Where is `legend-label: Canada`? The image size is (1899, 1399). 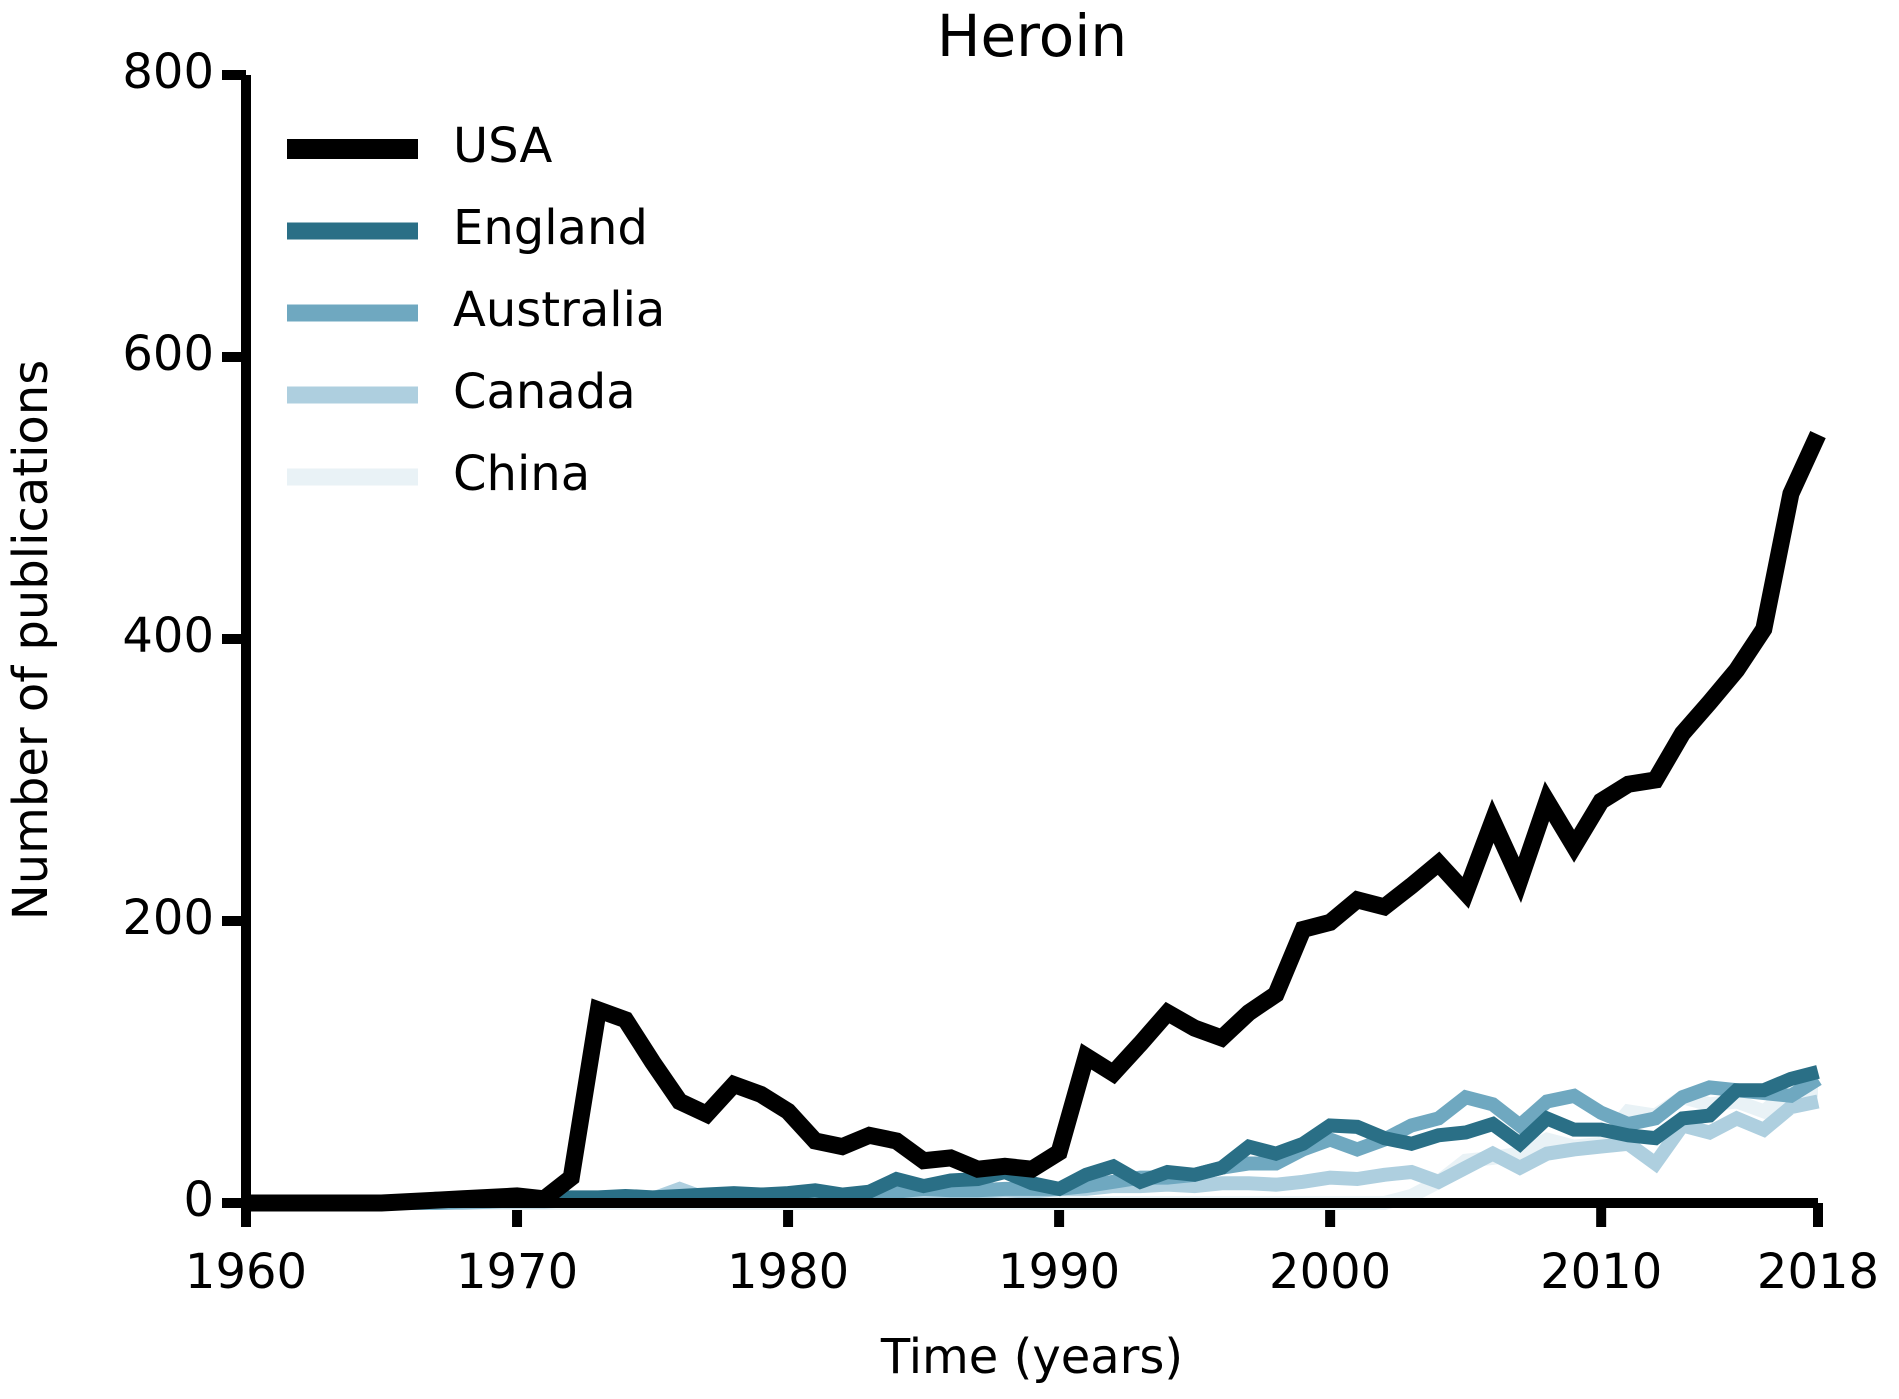 legend-label: Canada is located at coordinates (544, 392).